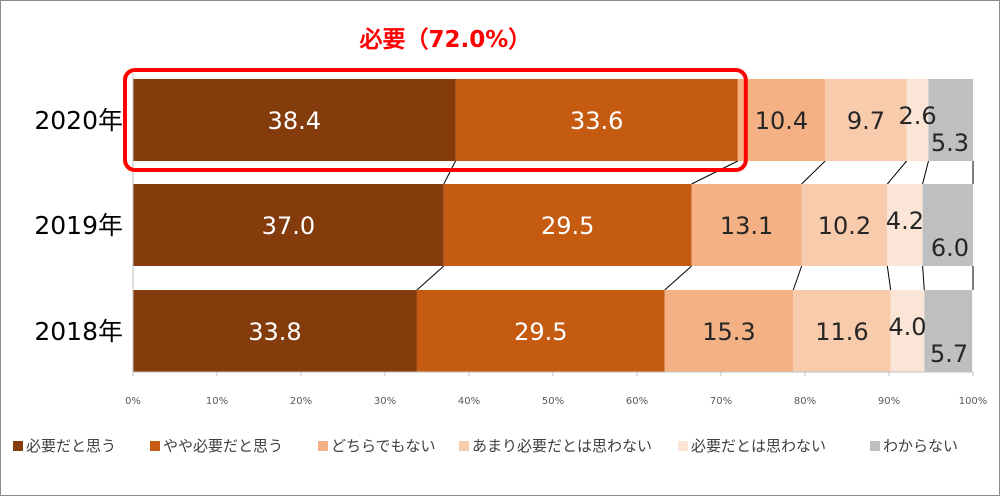 This screenshot has width=1000, height=496. Describe the element at coordinates (385, 401) in the screenshot. I see `x-tick-label: 30%` at that location.